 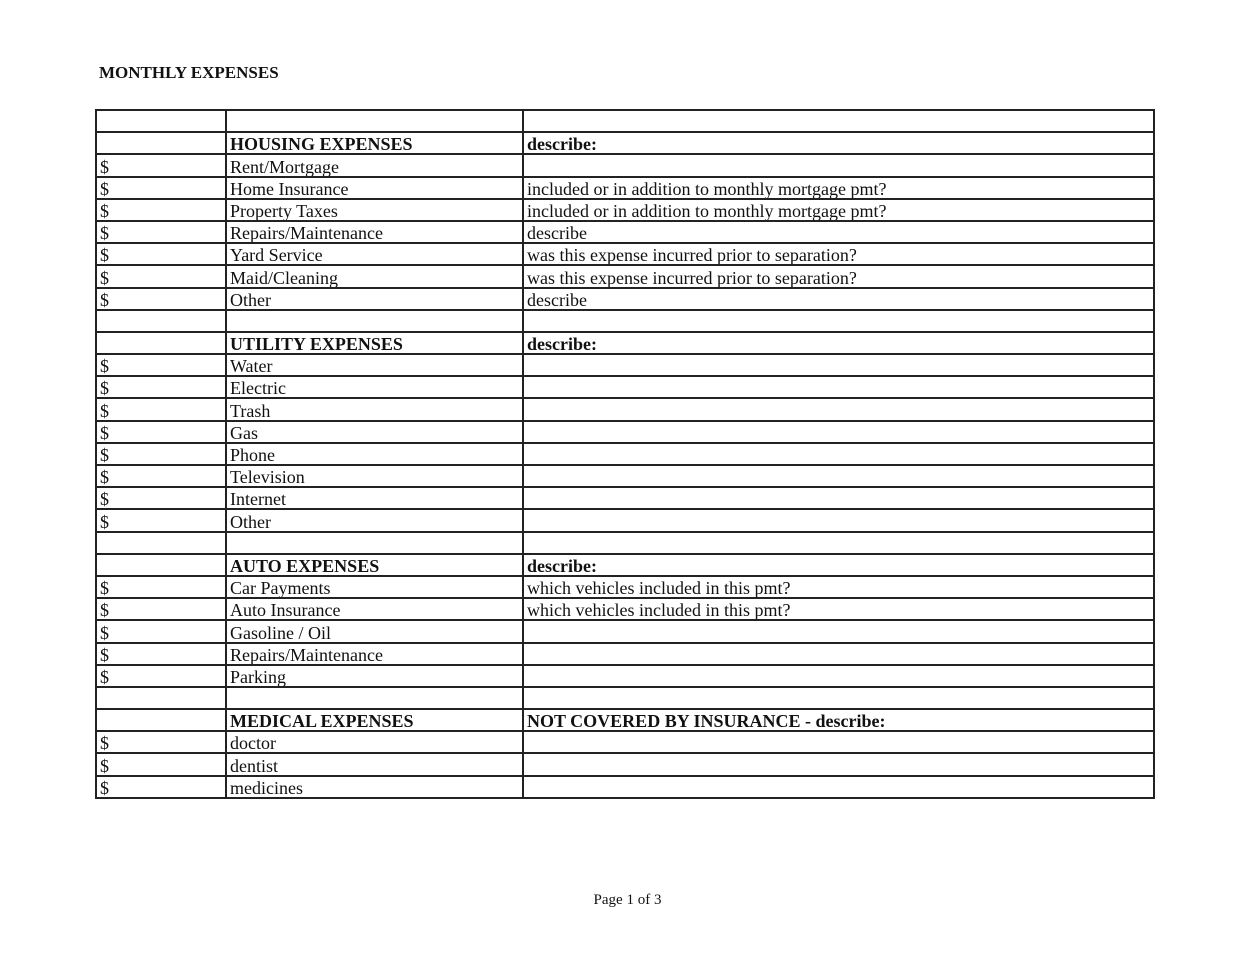 I want to click on item-cell: AUTO EXPENSES, so click(x=374, y=564).